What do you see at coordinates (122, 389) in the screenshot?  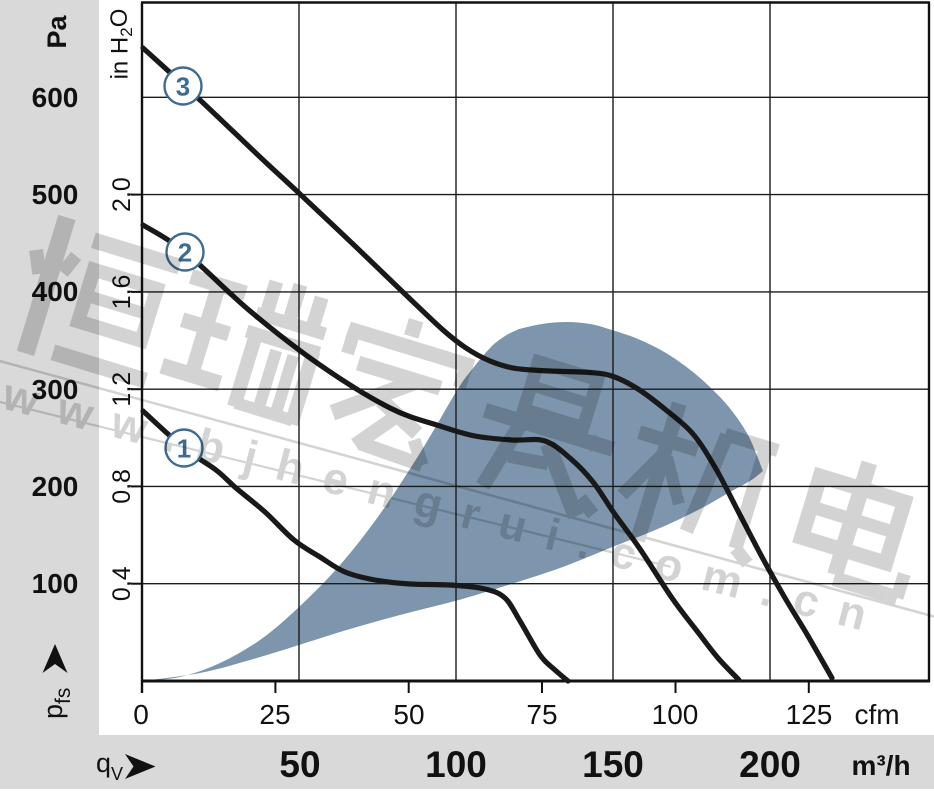 I see `svg-text: 1,2` at bounding box center [122, 389].